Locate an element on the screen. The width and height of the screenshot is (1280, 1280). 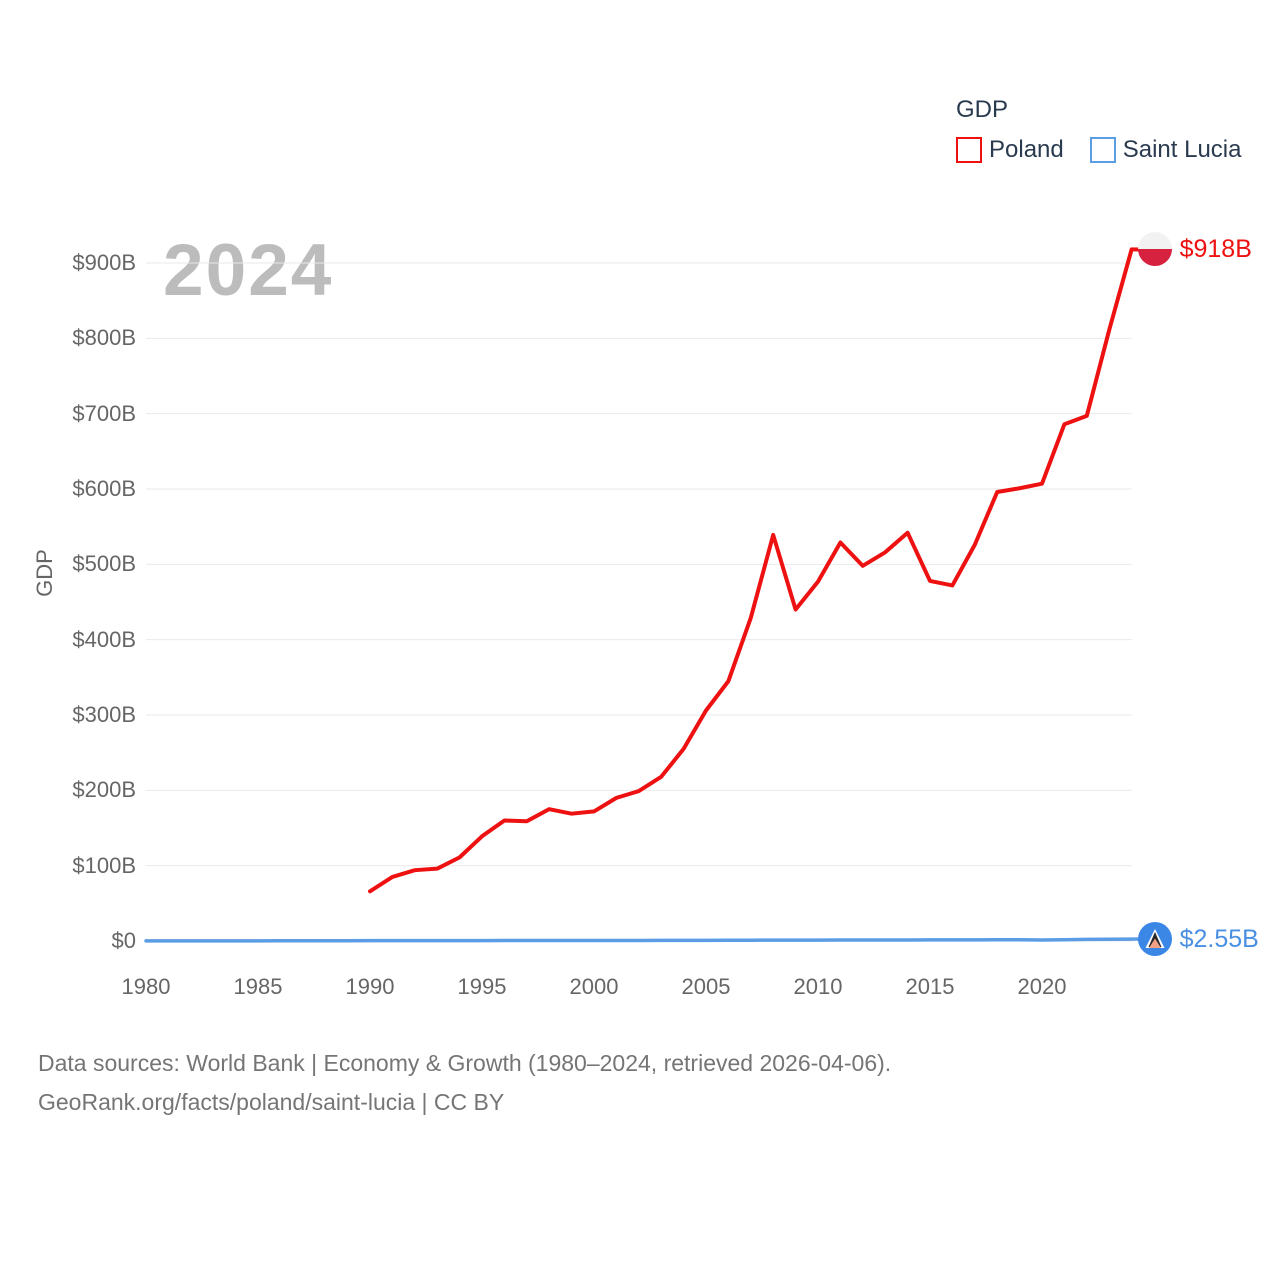
poland-swatch-icon is located at coordinates (969, 150).